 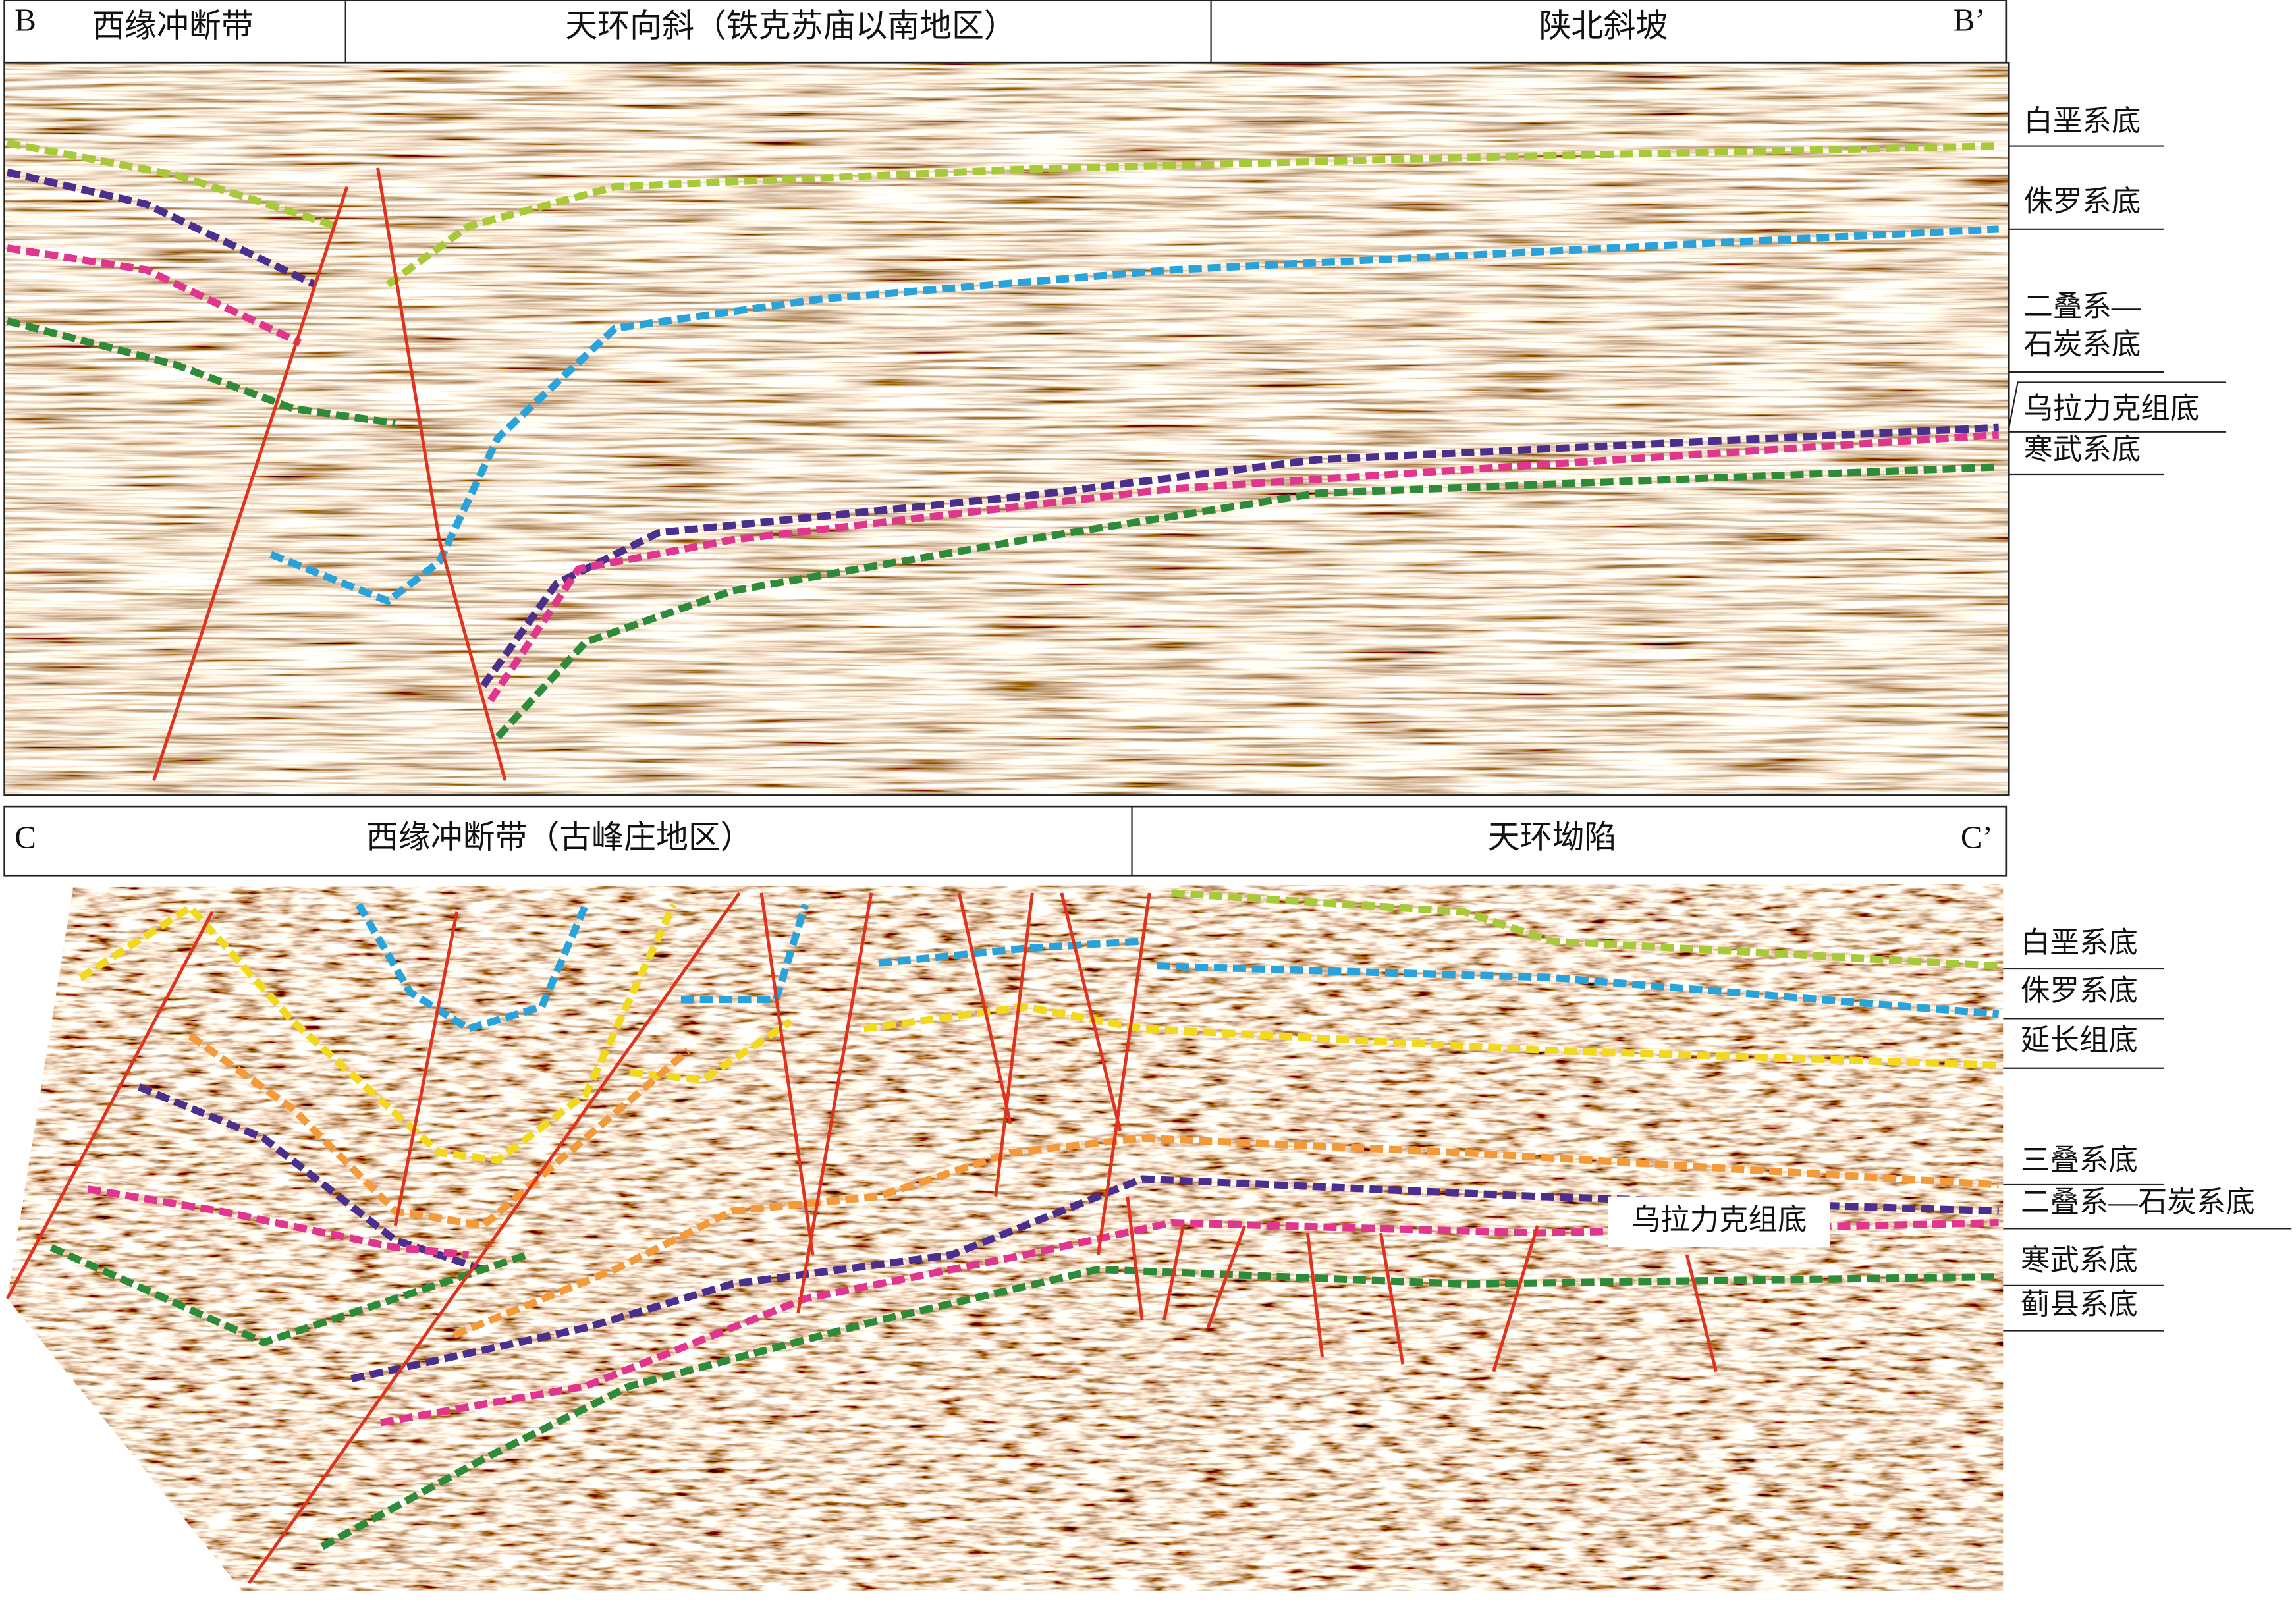 What do you see at coordinates (559, 837) in the screenshot?
I see `section-label: 西缘冲断带（古峰庄地区）` at bounding box center [559, 837].